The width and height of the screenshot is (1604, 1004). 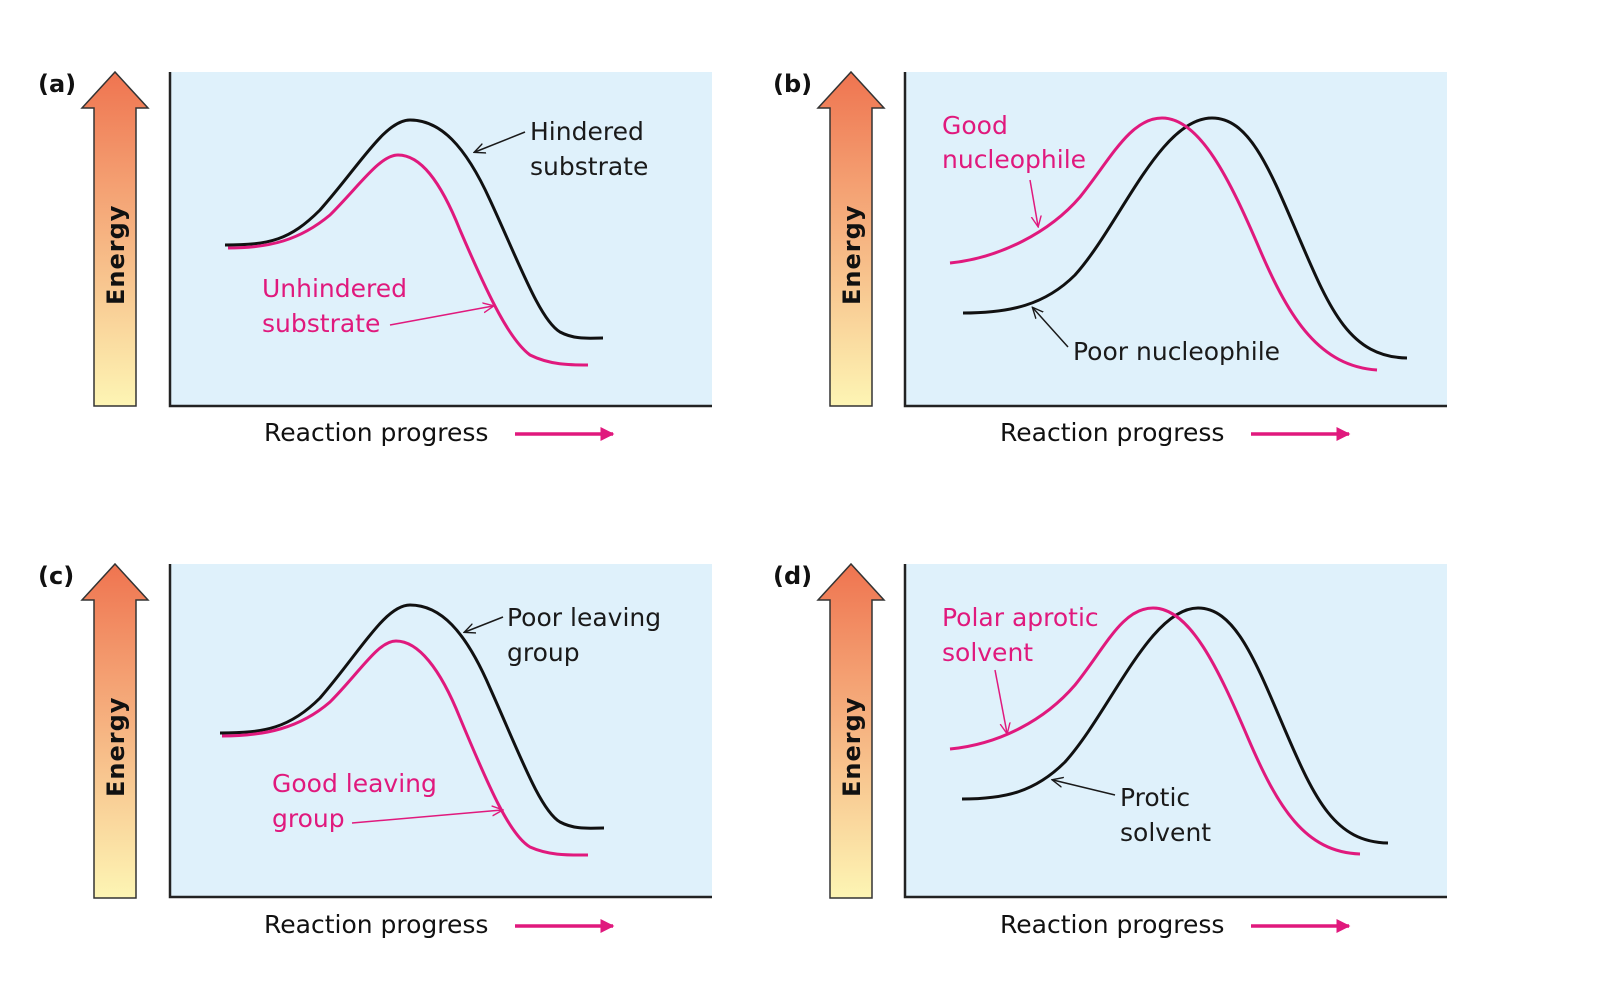 What do you see at coordinates (334, 288) in the screenshot?
I see `pink-label-line1: Unhindered` at bounding box center [334, 288].